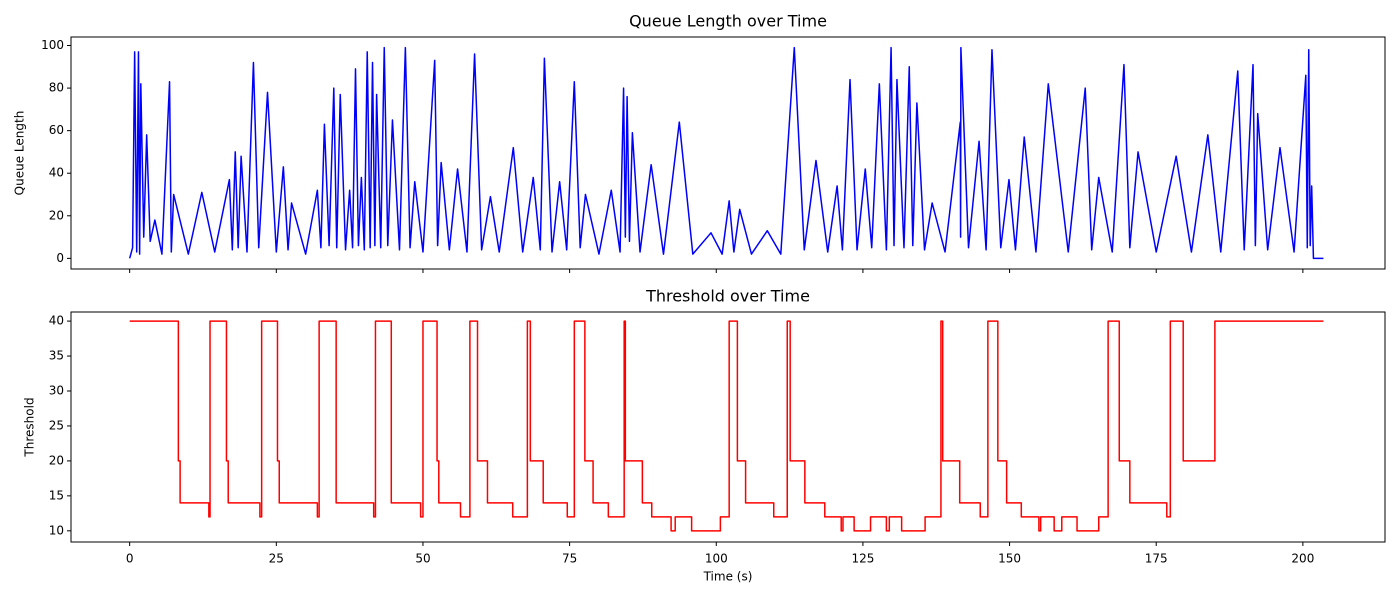 The width and height of the screenshot is (1400, 600). What do you see at coordinates (1156, 559) in the screenshot?
I see `x-tick-label: 175` at bounding box center [1156, 559].